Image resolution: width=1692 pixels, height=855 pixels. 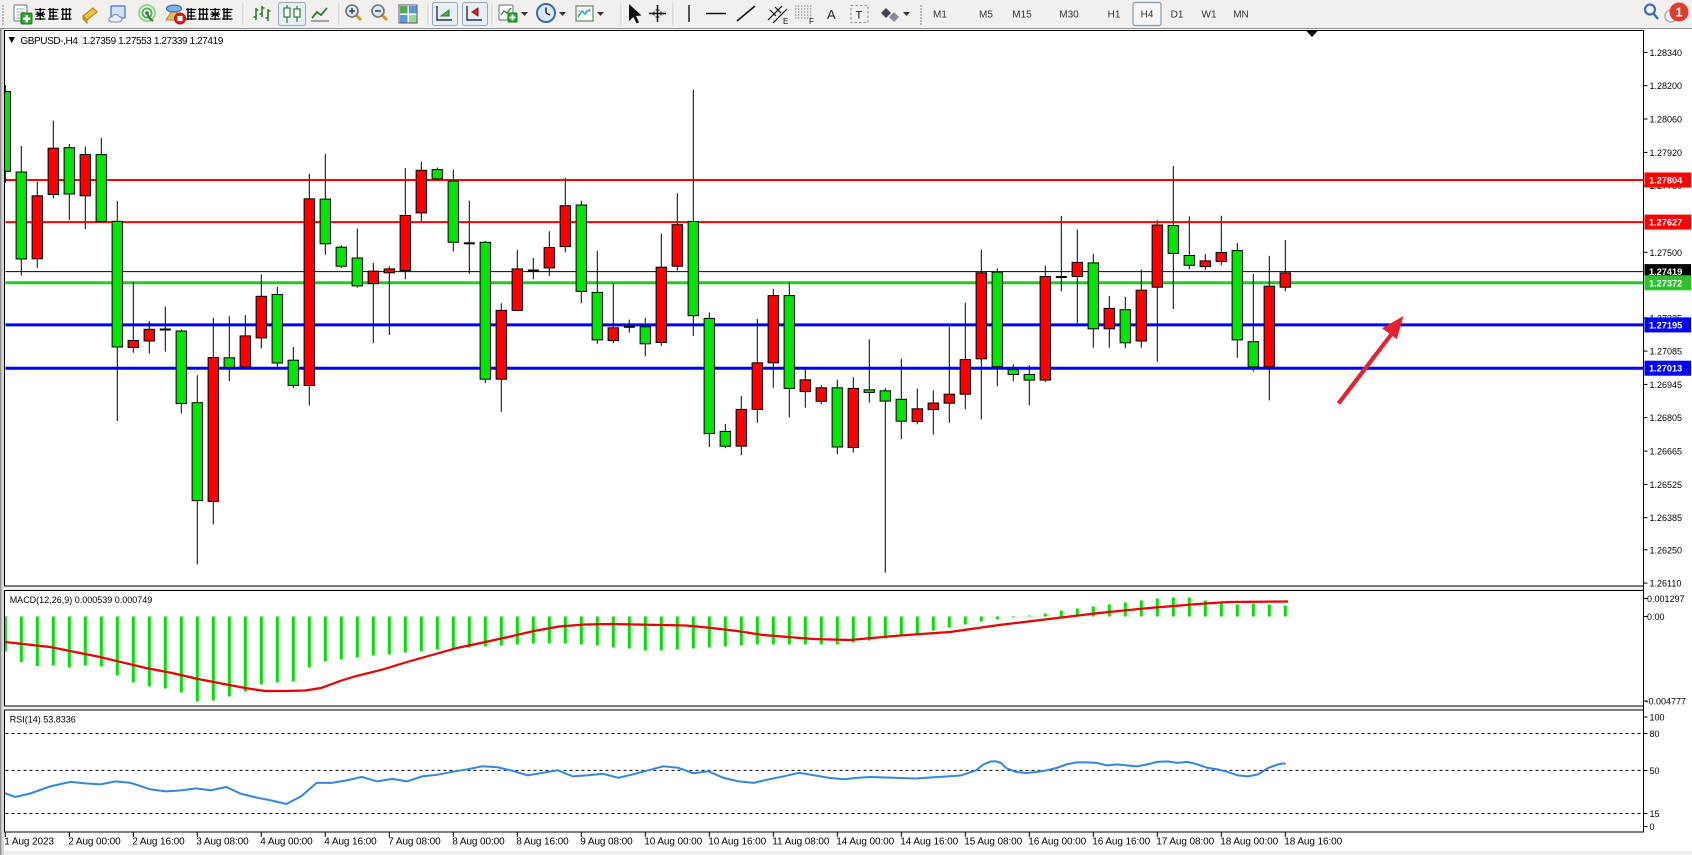 I want to click on svg-text: 14 Aug 16:00, so click(x=929, y=842).